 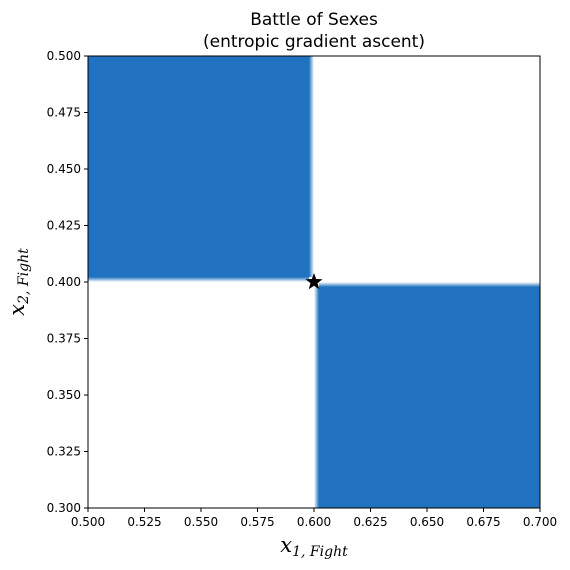 I want to click on y-tick-label: 0.425, so click(x=64, y=226).